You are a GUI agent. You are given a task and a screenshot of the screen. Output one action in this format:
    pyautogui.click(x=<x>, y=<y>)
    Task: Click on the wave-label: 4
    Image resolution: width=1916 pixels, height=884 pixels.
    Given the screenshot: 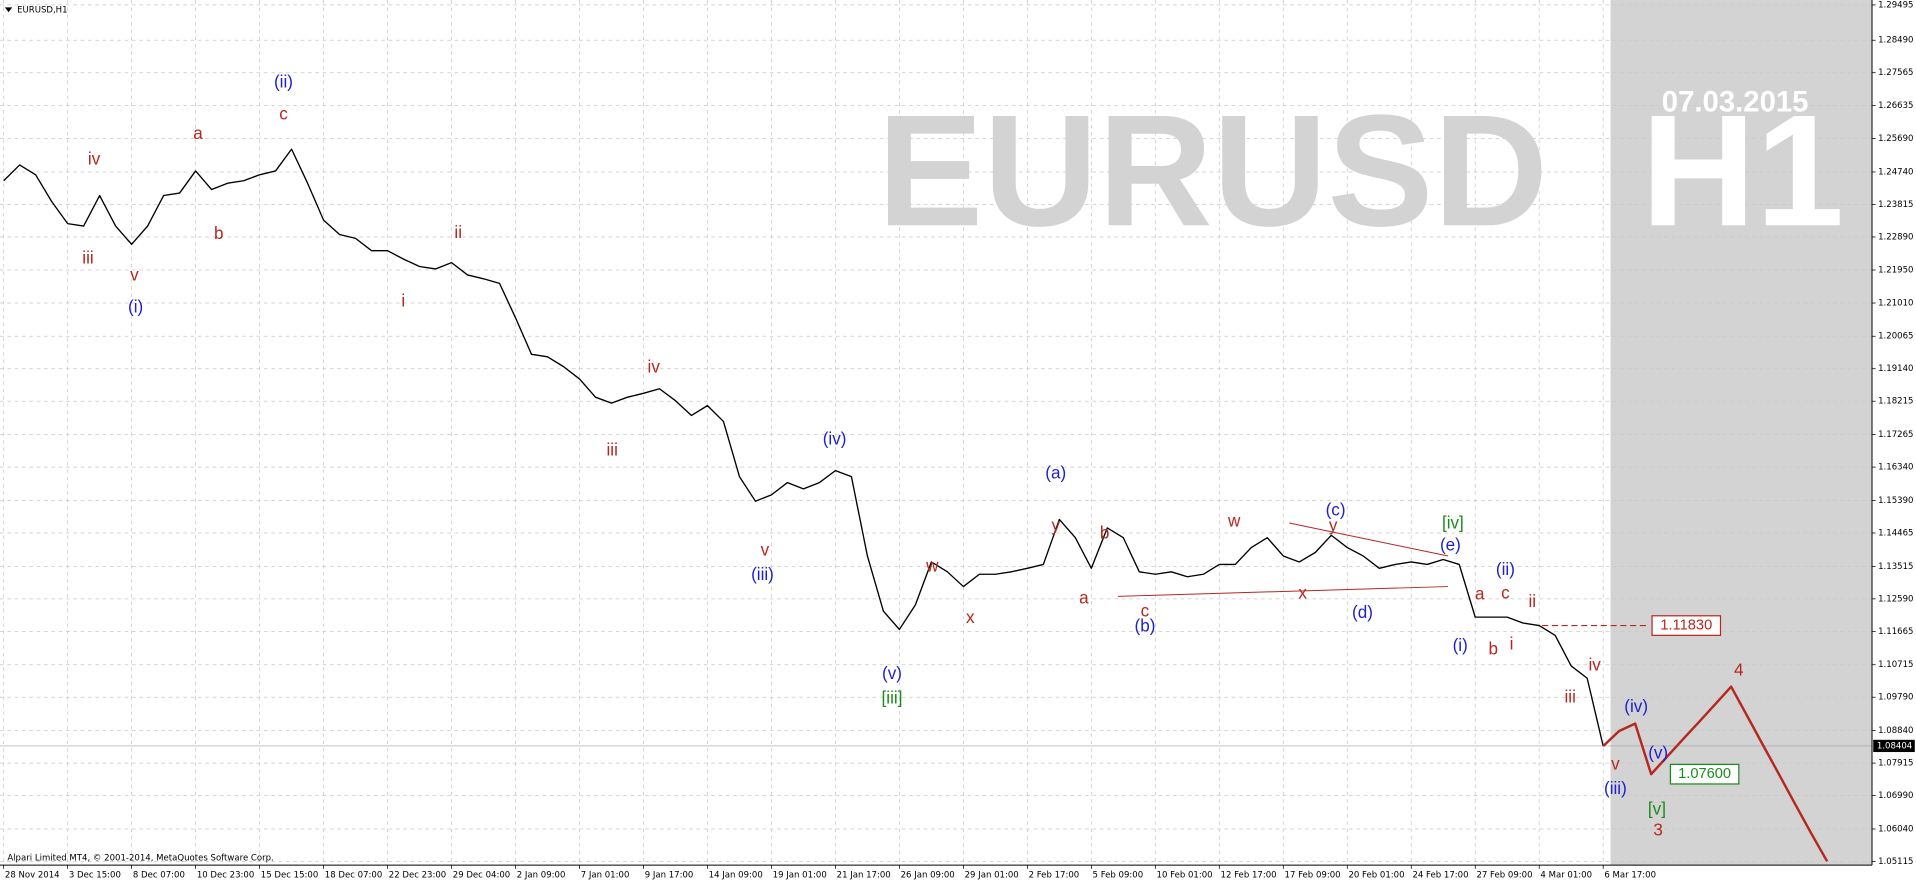 What is the action you would take?
    pyautogui.click(x=1739, y=669)
    